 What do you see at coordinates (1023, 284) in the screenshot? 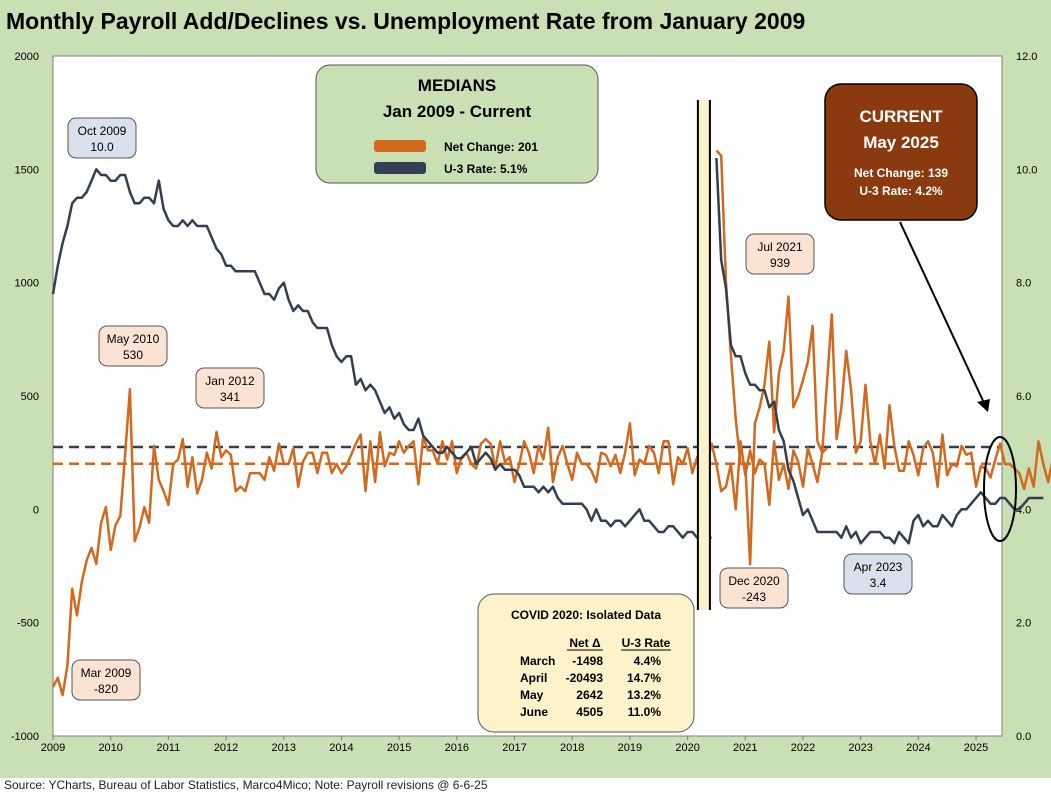
I see `y-right-tick-label: 8.0` at bounding box center [1023, 284].